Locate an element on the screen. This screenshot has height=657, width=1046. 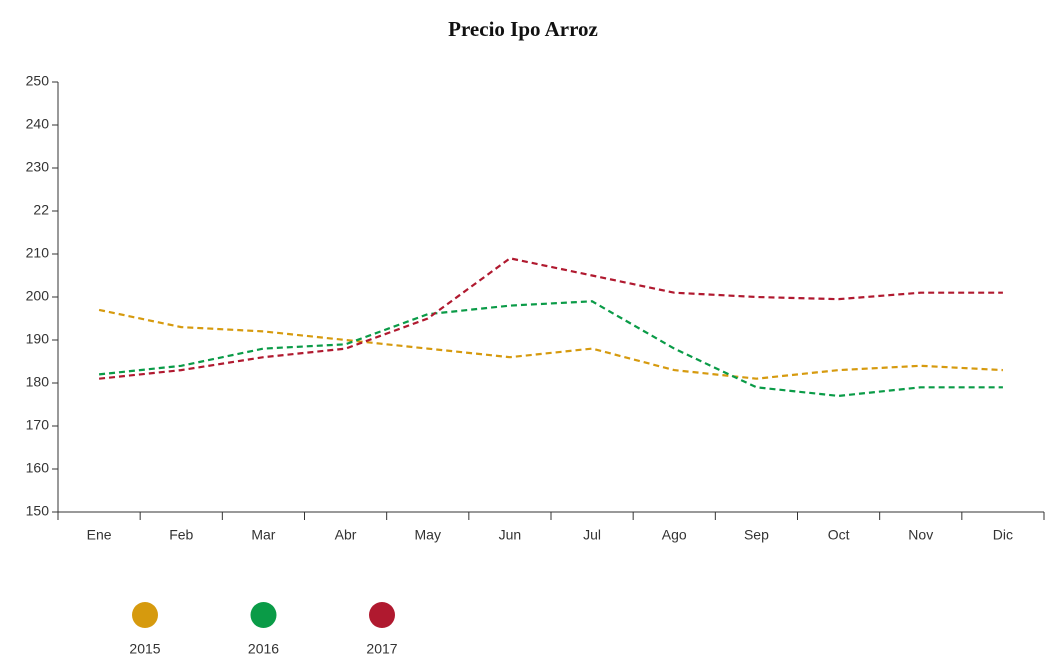
y-tick-label: 150 is located at coordinates (38, 511).